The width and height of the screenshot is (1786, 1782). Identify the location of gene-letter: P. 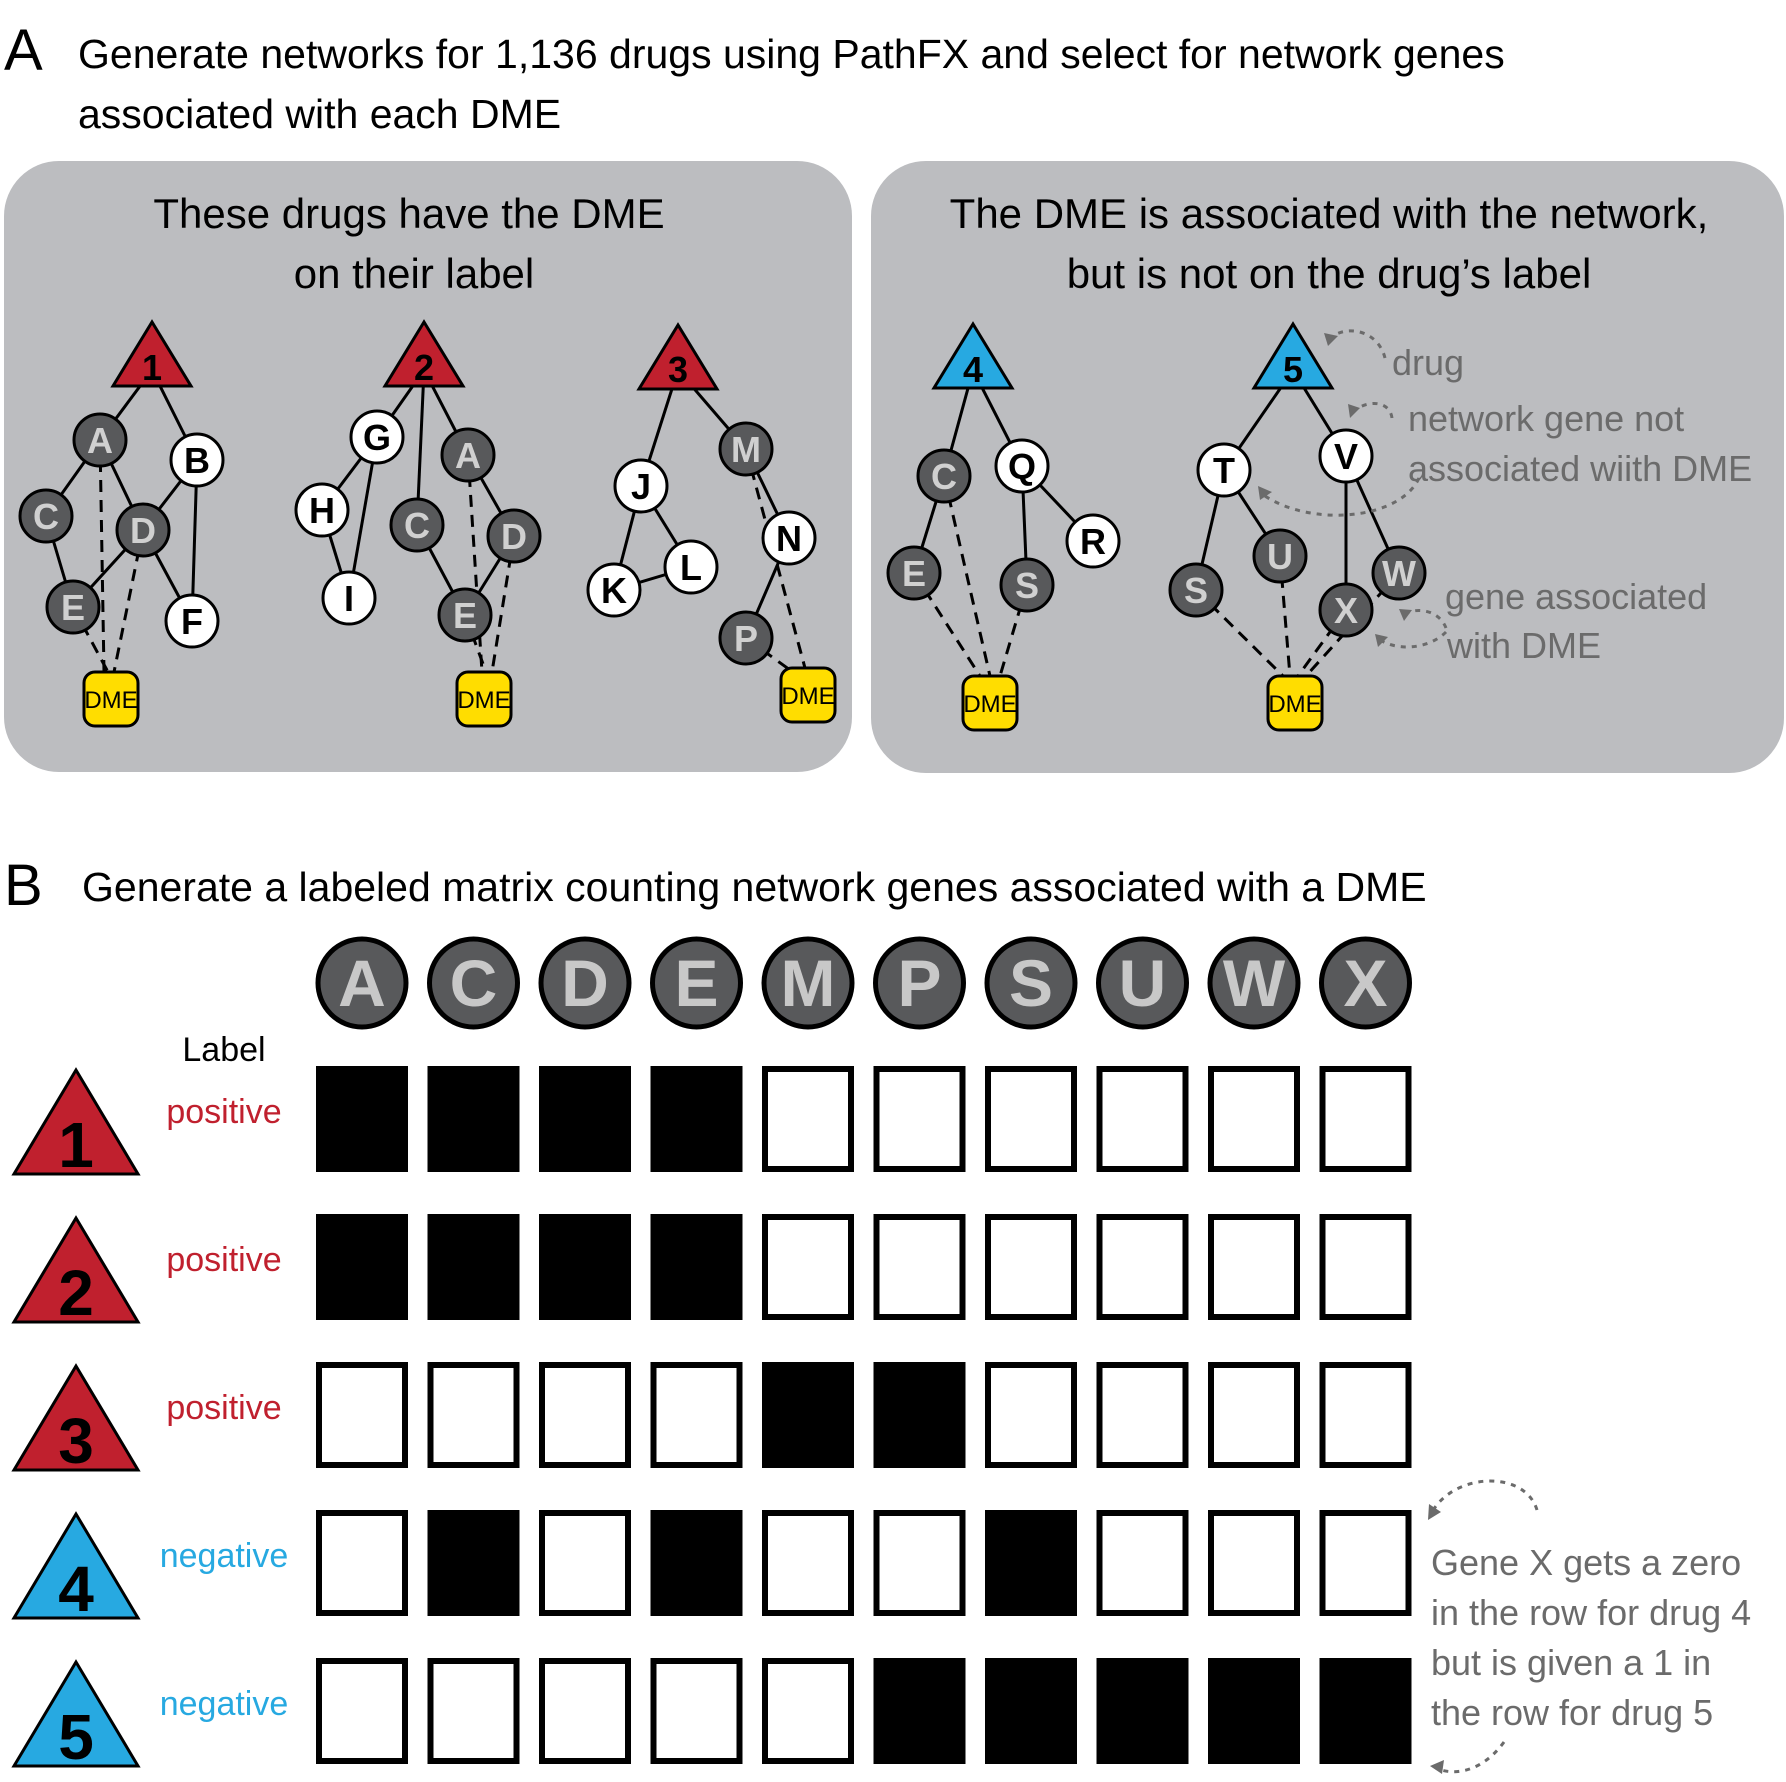
(746, 638).